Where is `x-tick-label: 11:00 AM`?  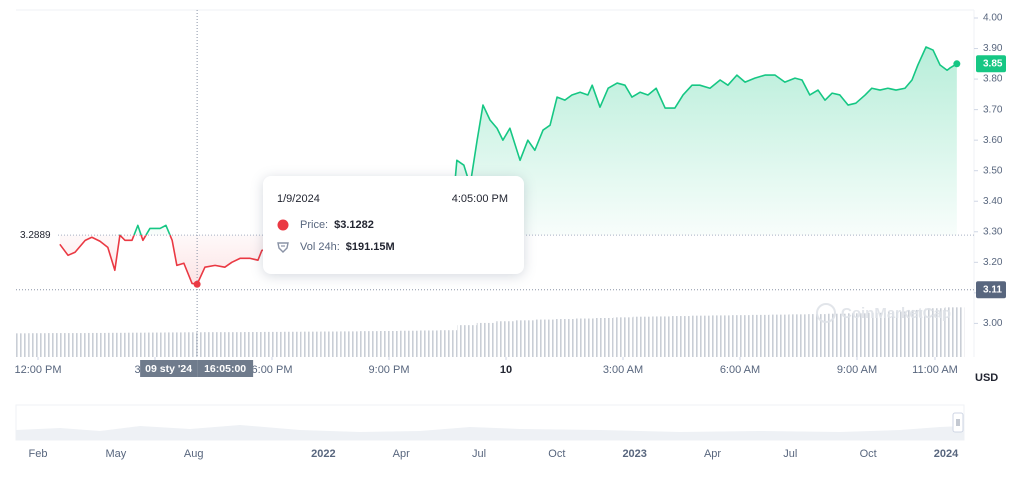
x-tick-label: 11:00 AM is located at coordinates (935, 370).